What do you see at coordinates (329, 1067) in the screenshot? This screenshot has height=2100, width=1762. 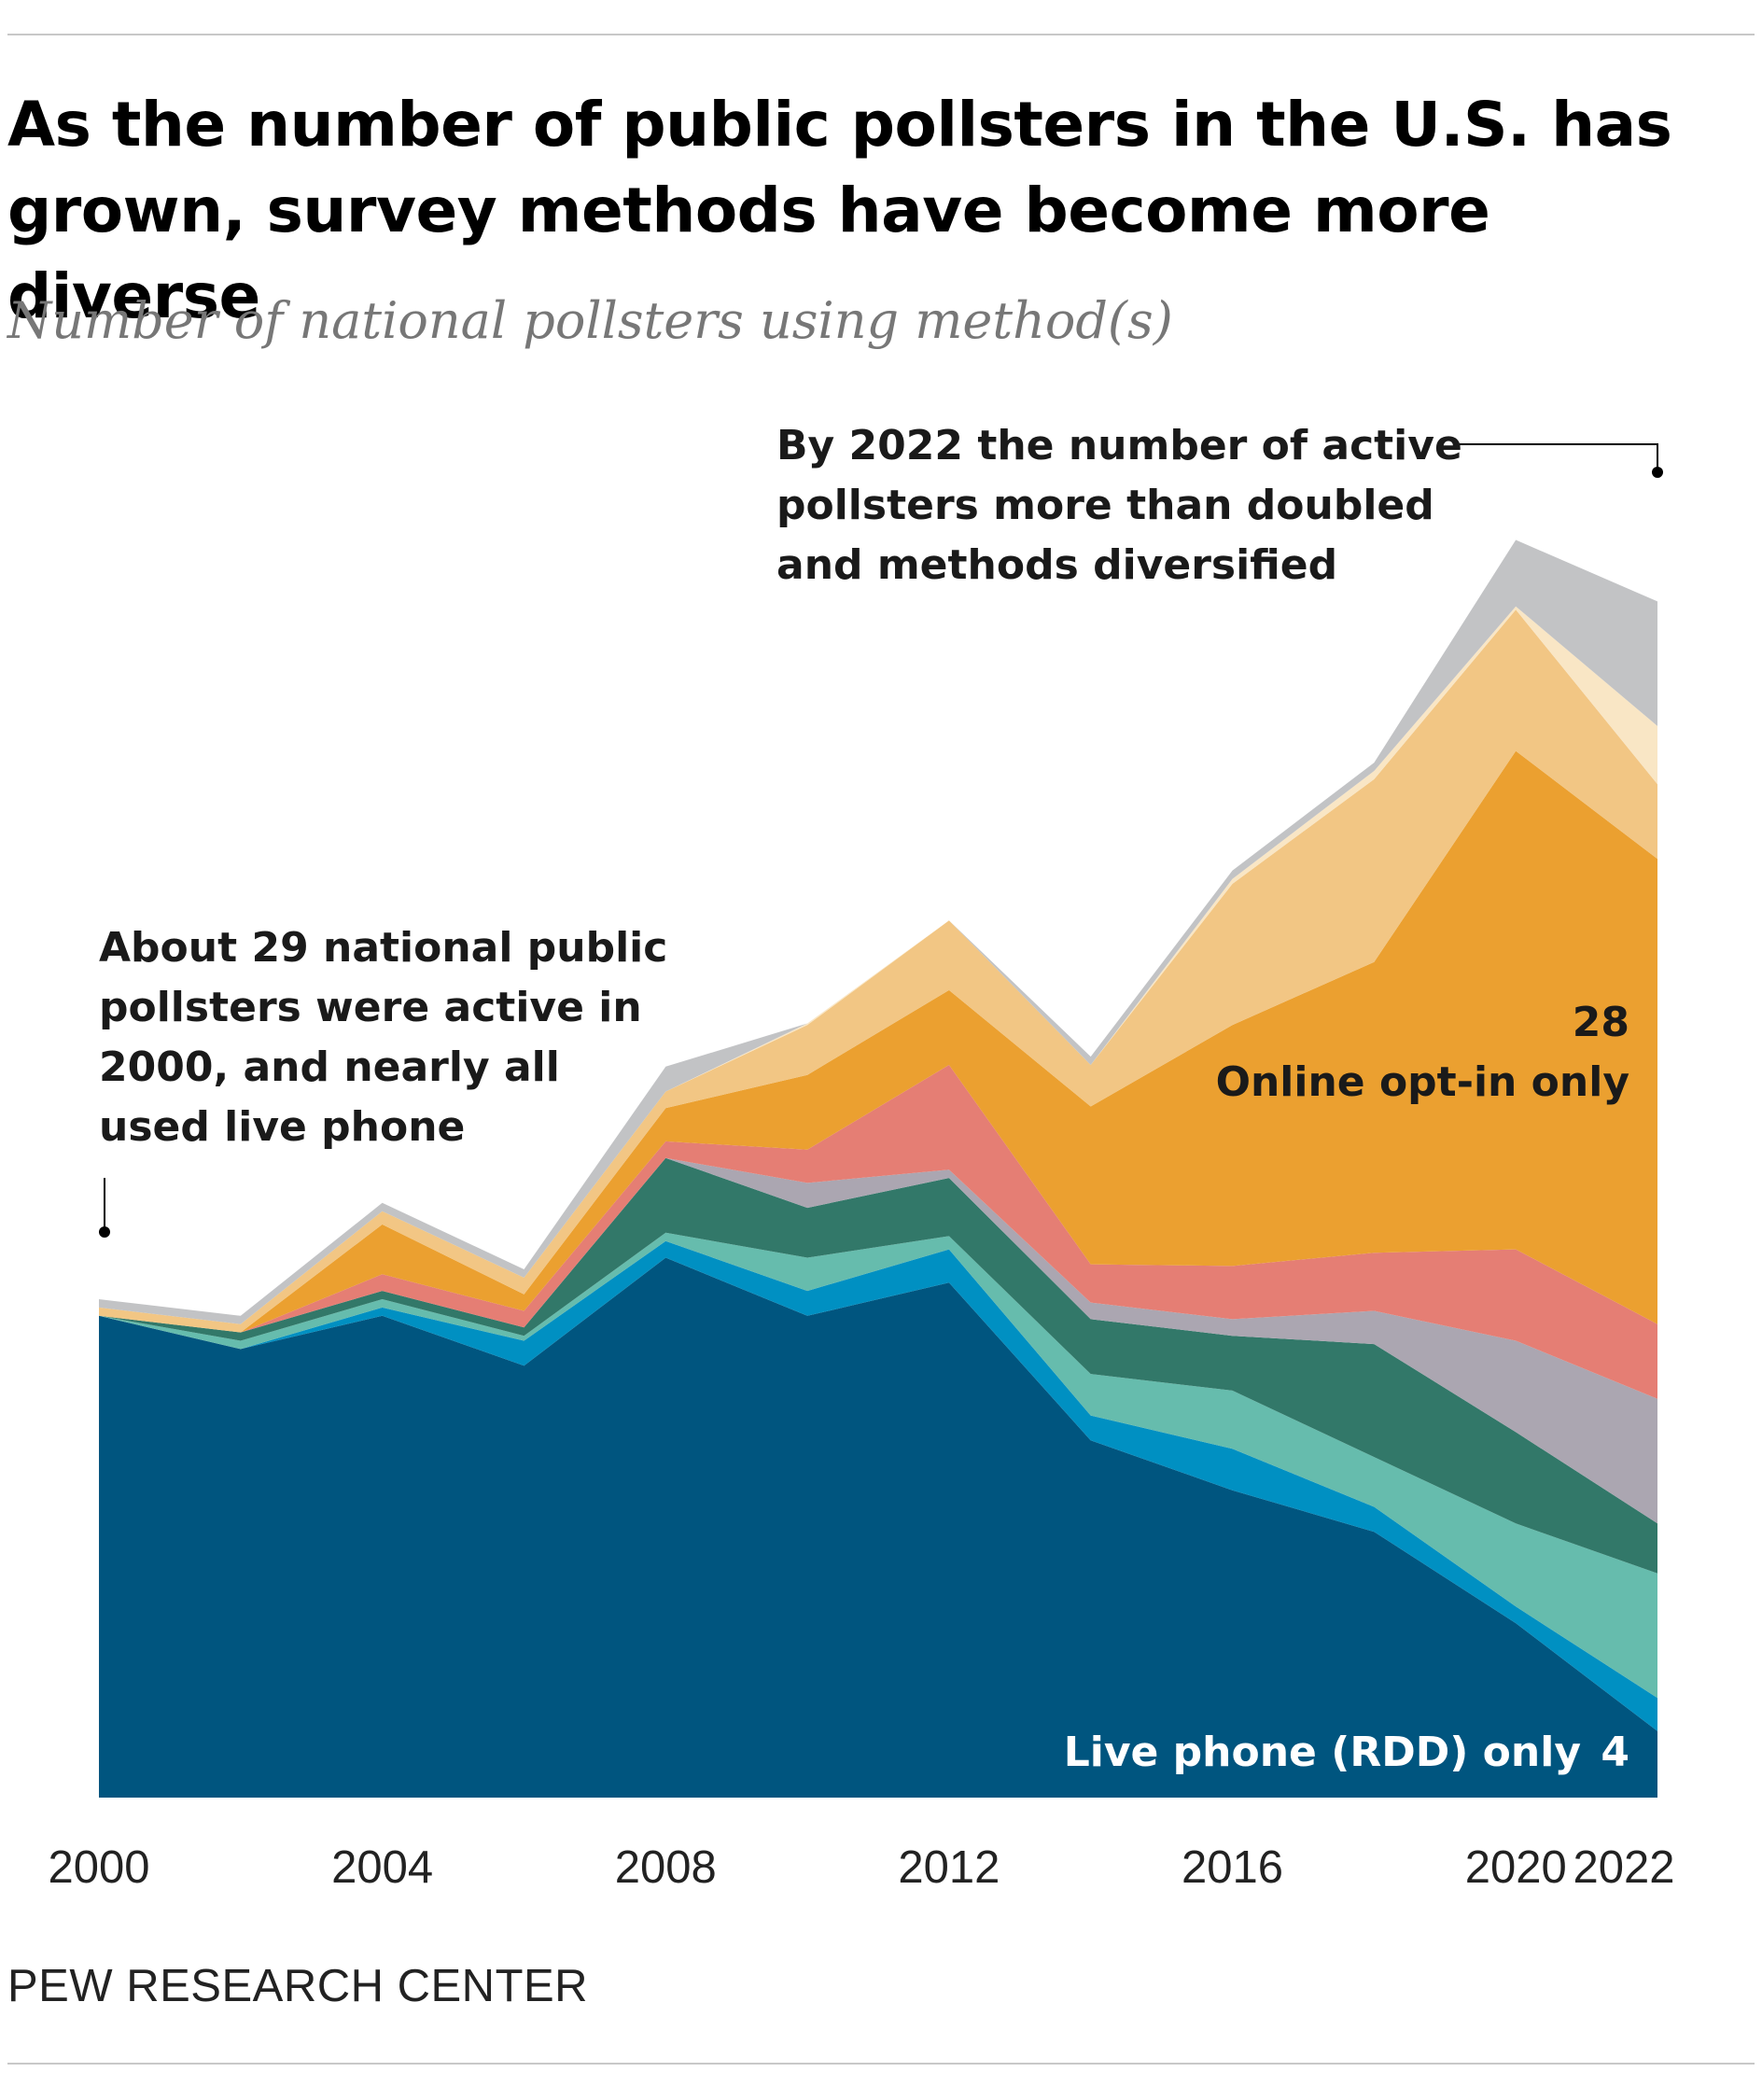 I see `annotation-2000-line-3: 2000, and nearly all` at bounding box center [329, 1067].